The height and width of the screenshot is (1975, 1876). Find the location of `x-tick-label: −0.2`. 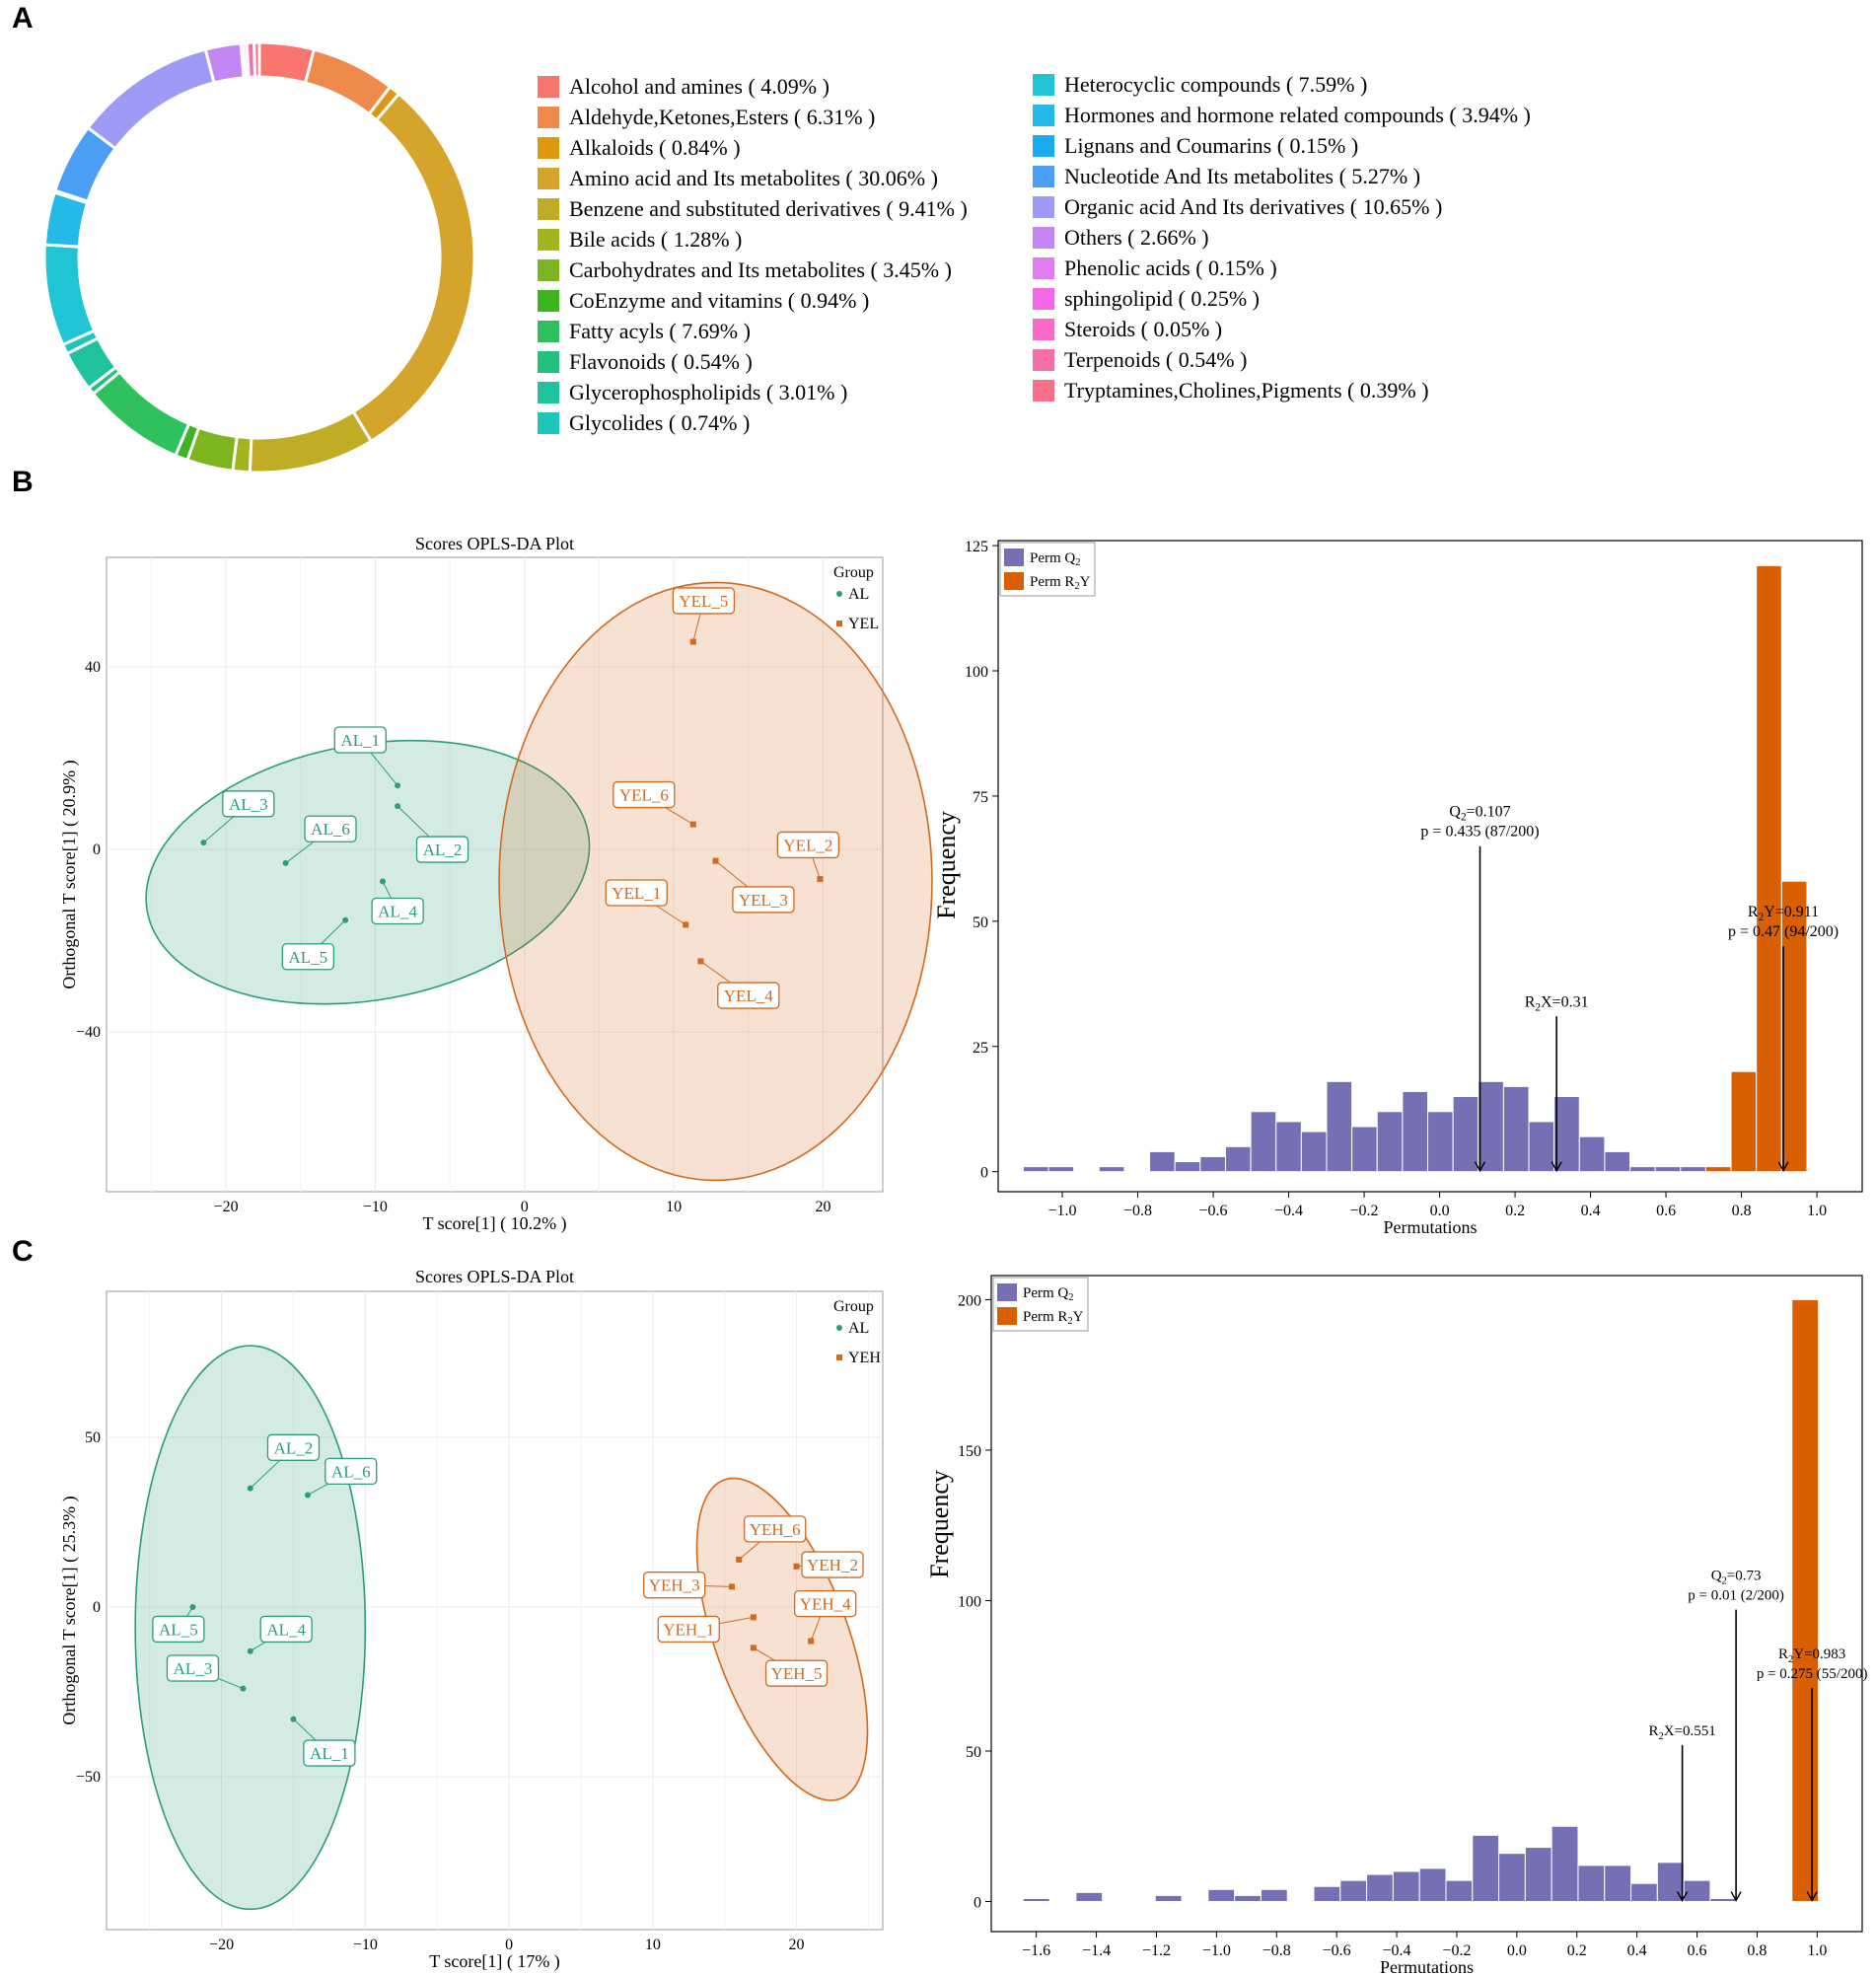

x-tick-label: −0.2 is located at coordinates (1456, 1950).